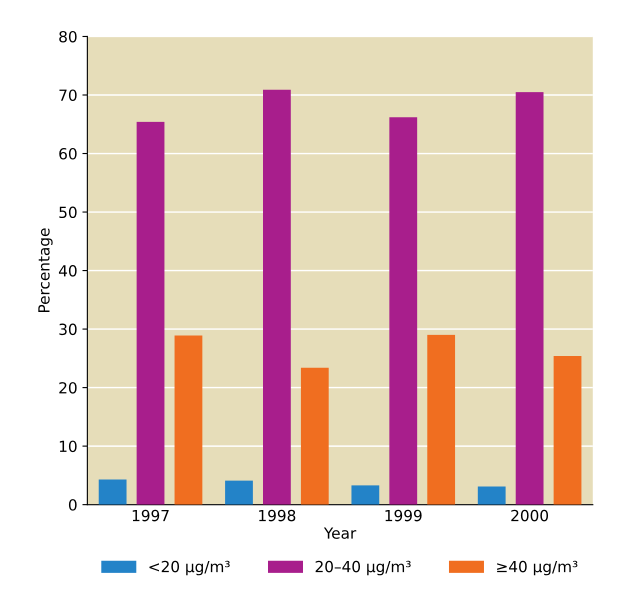  I want to click on x-tick-label: 2000, so click(529, 516).